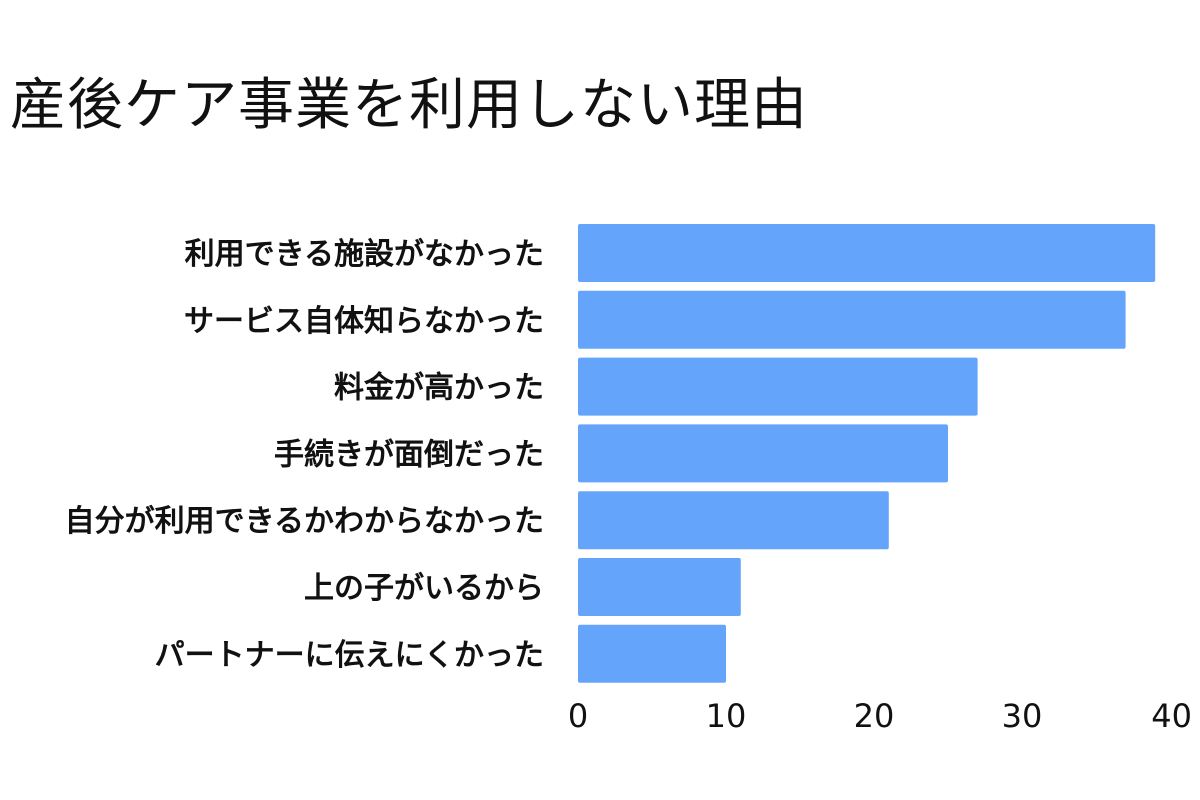  Describe the element at coordinates (726, 716) in the screenshot. I see `x-tick-label-10: 10` at that location.